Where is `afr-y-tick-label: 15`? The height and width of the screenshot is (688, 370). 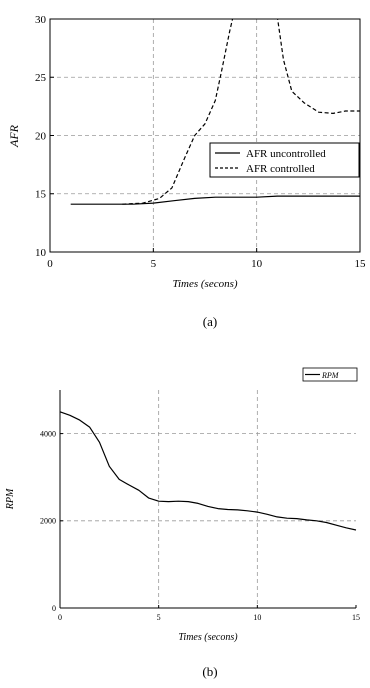
afr-y-tick-label: 15 is located at coordinates (41, 195).